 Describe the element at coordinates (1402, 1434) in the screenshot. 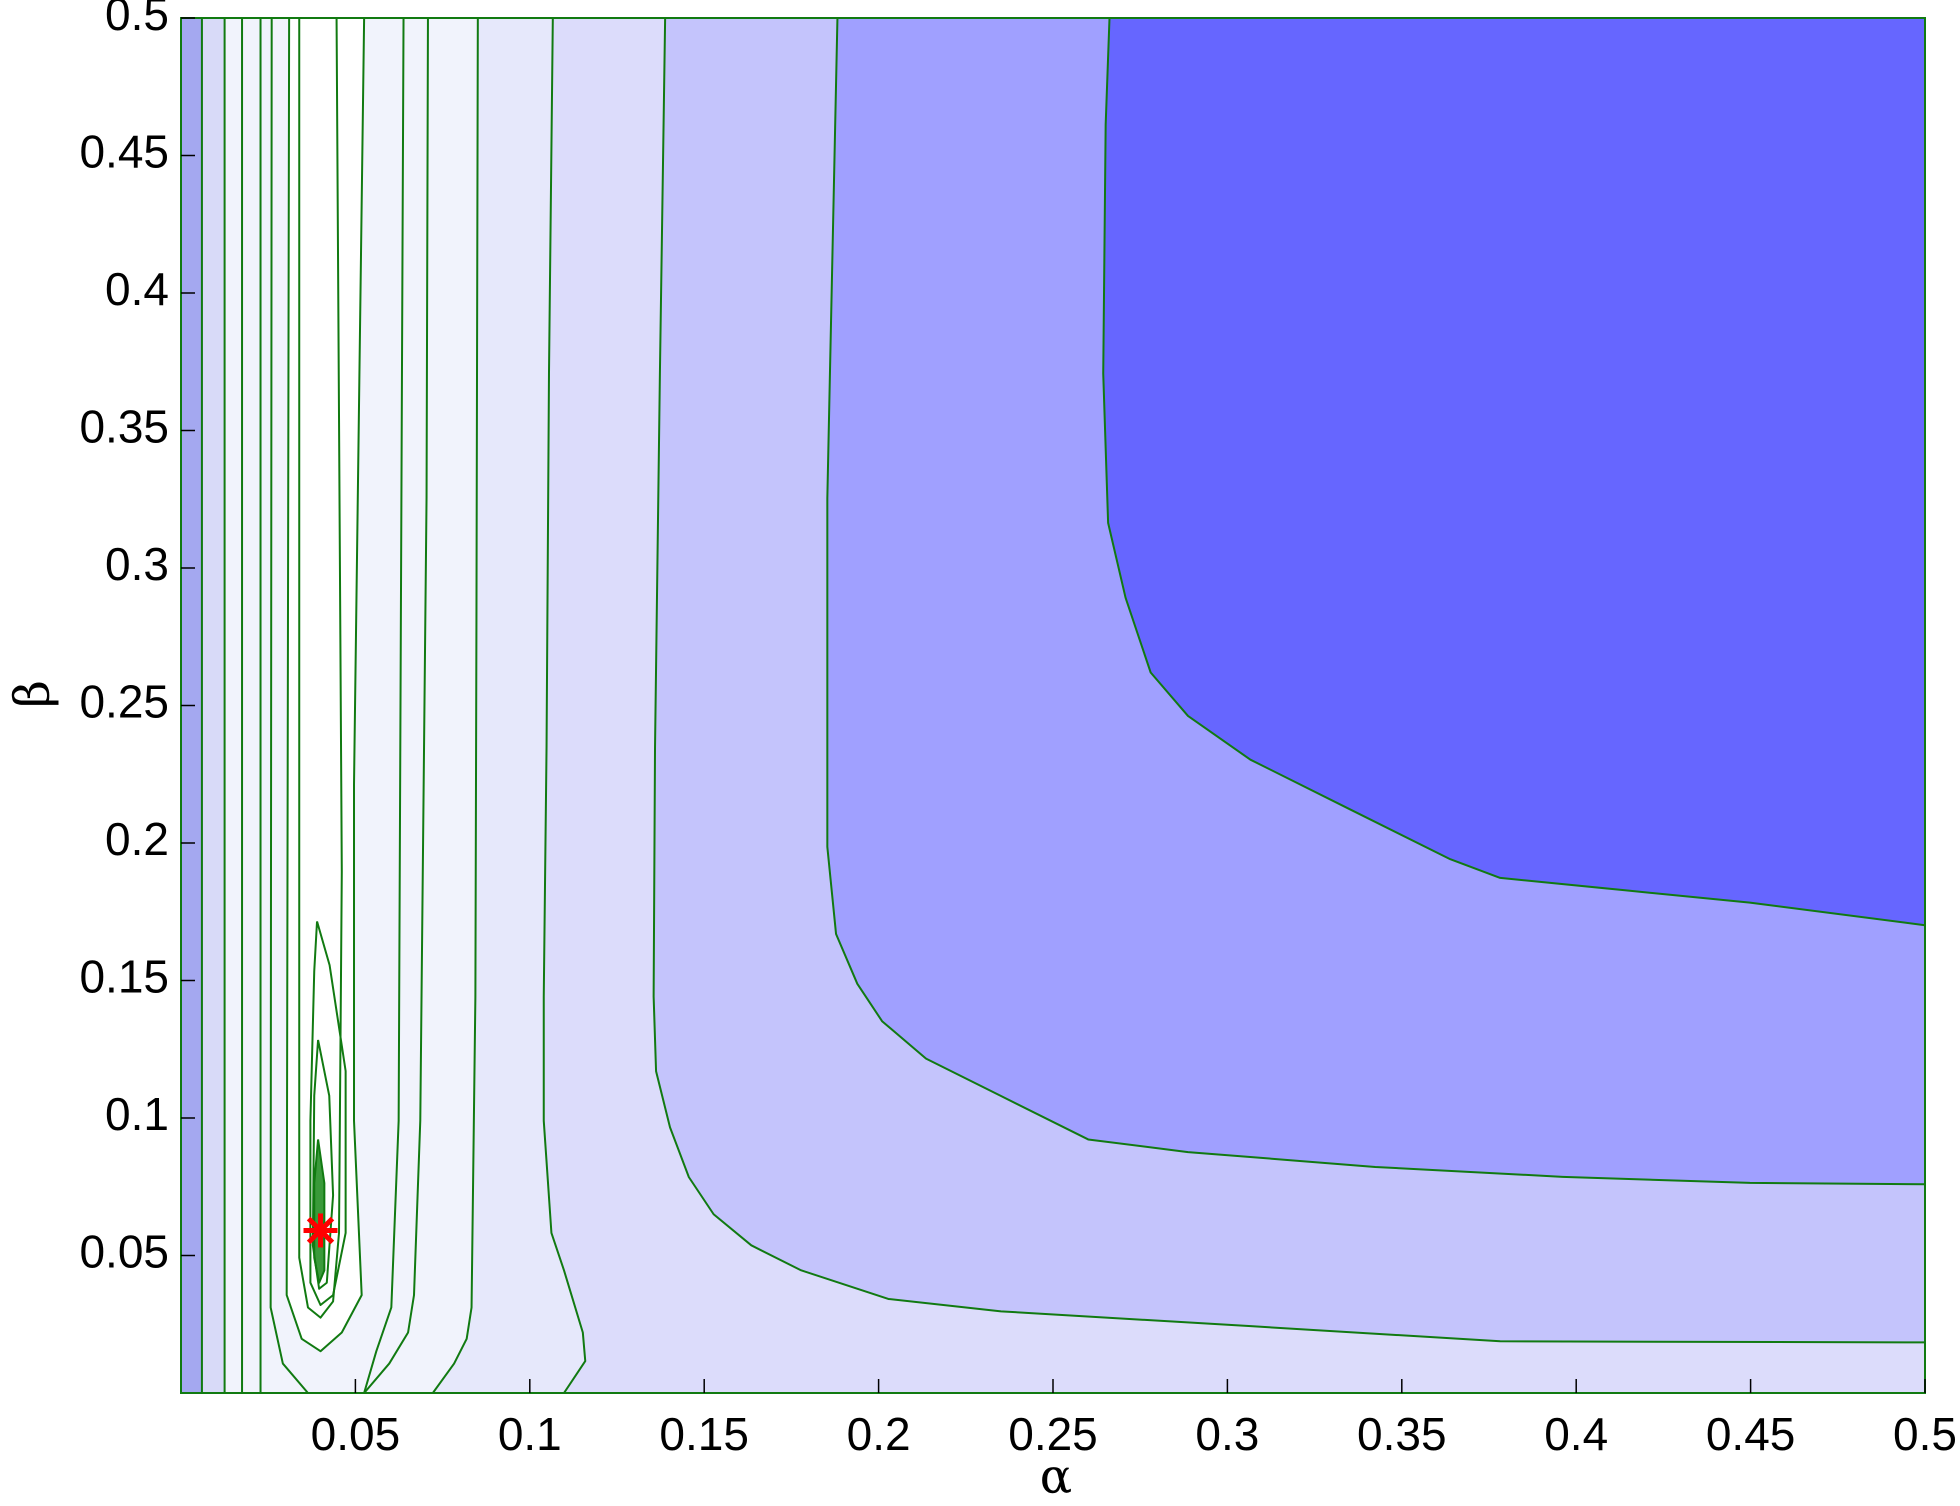

I see `x-tick-label: 0.35` at that location.